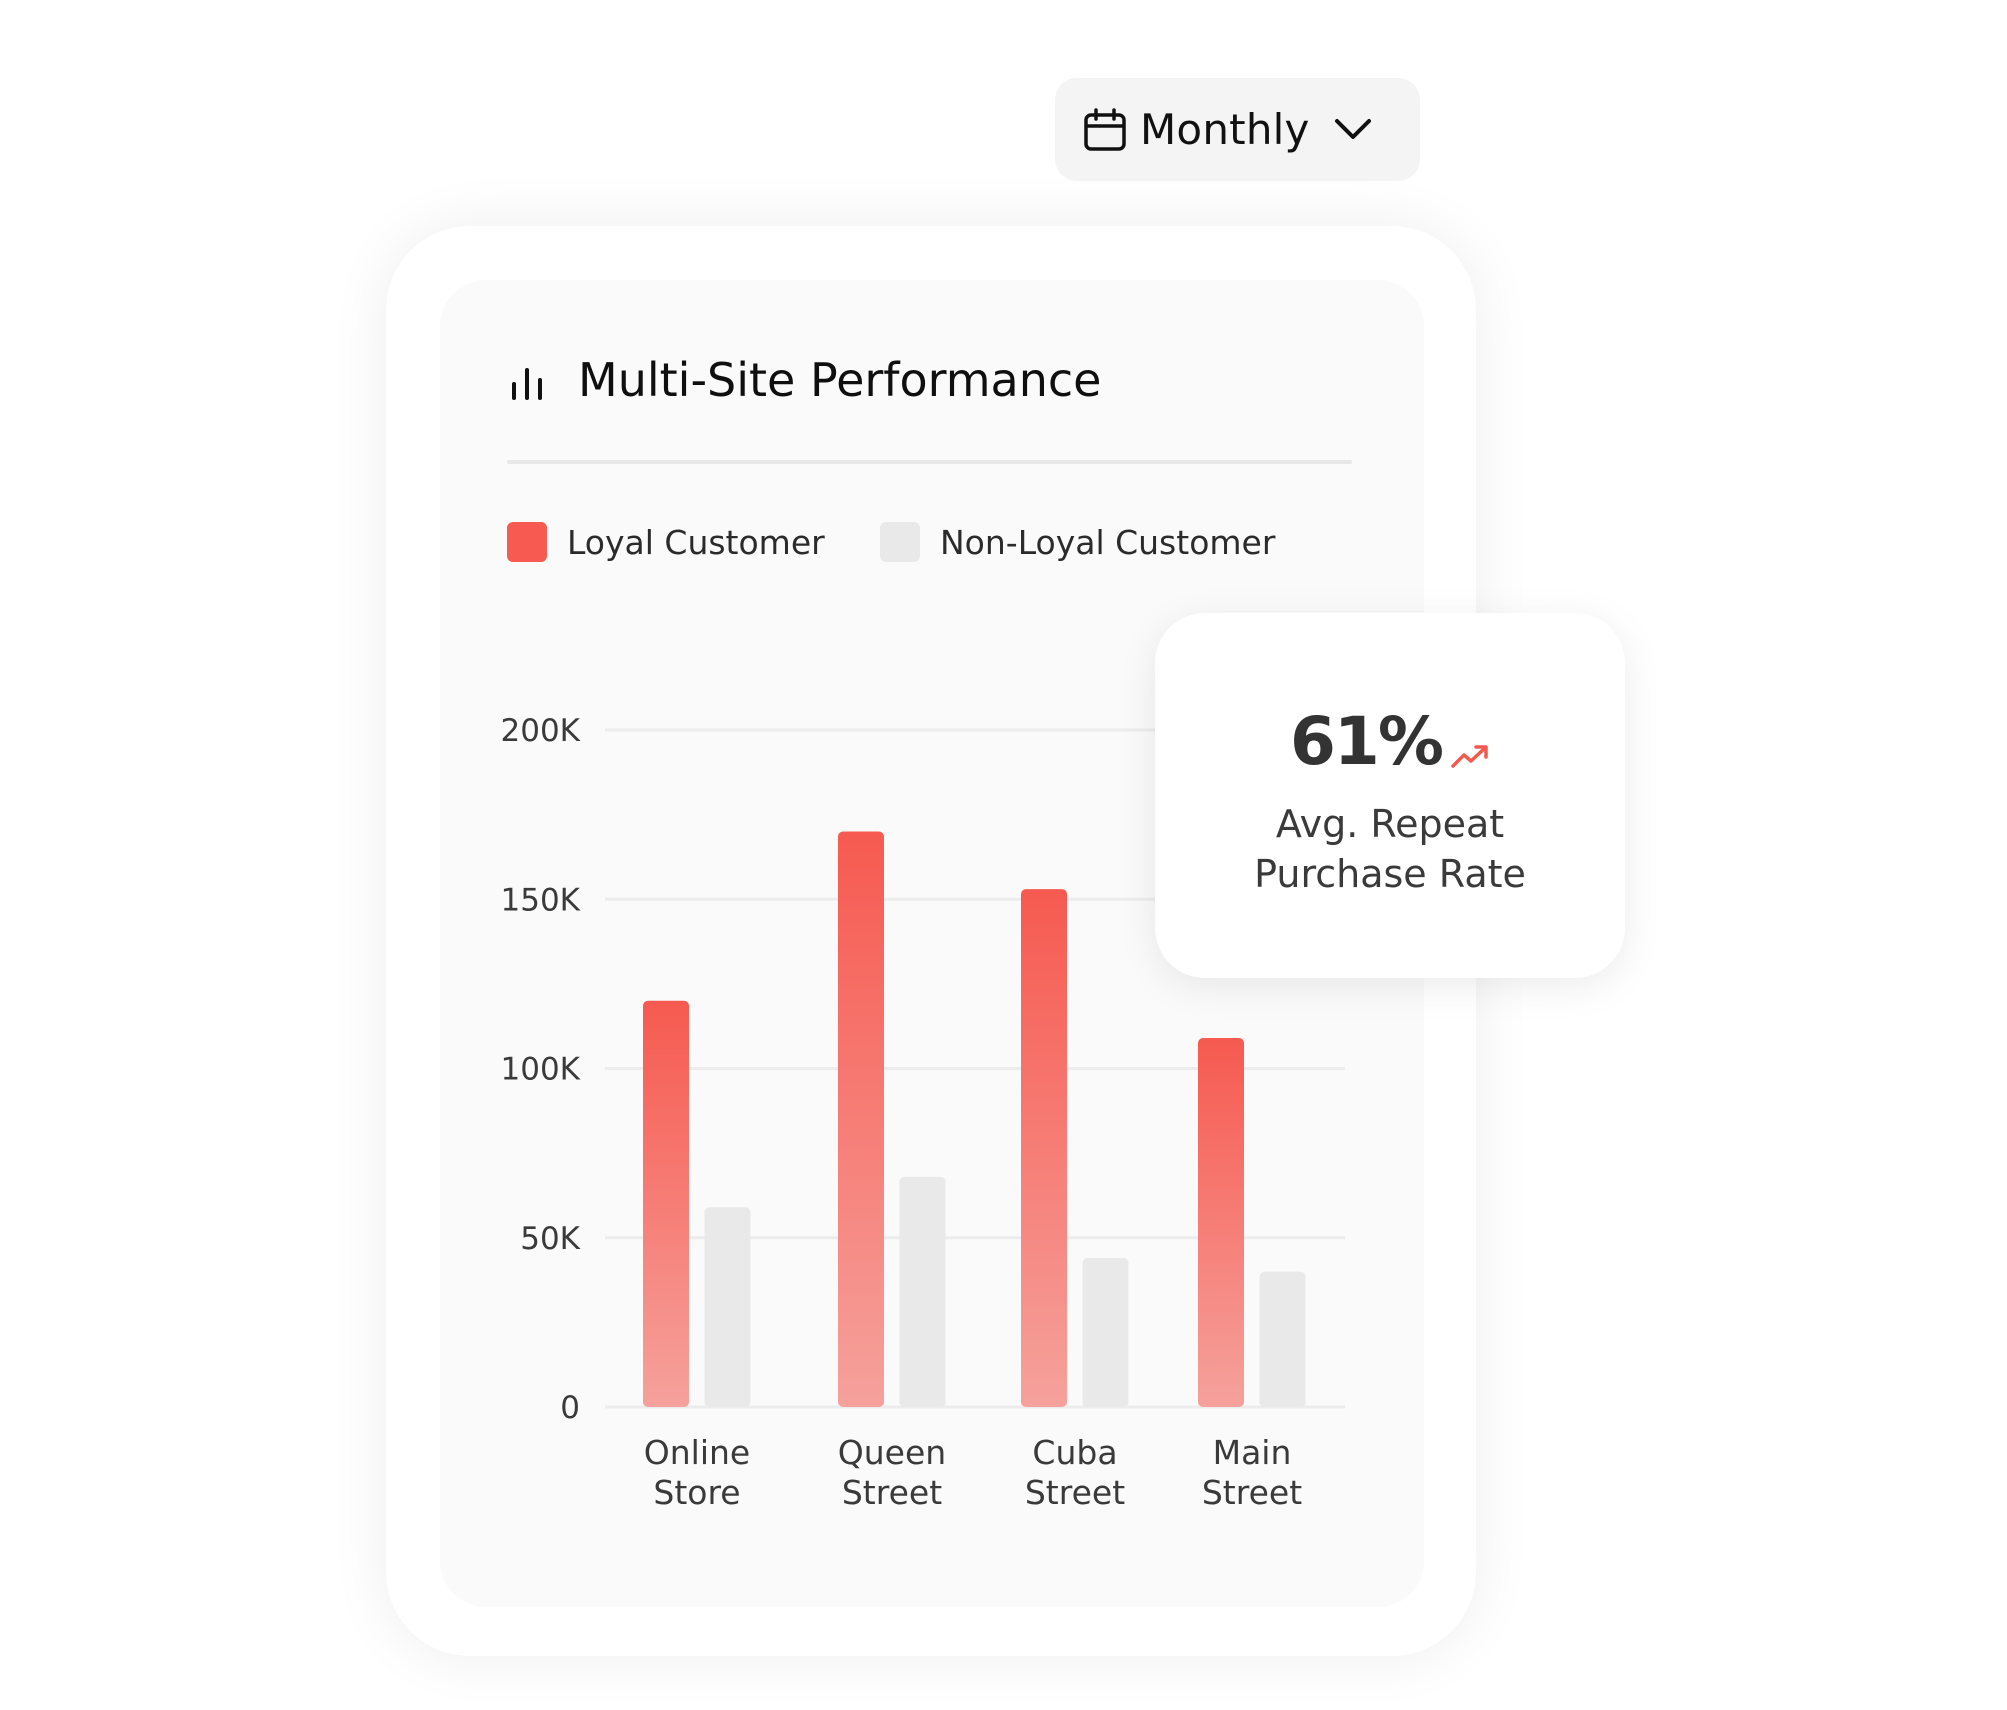 Image resolution: width=2007 pixels, height=1710 pixels. Describe the element at coordinates (1390, 874) in the screenshot. I see `kpi-caption-line2: Purchase Rate` at that location.